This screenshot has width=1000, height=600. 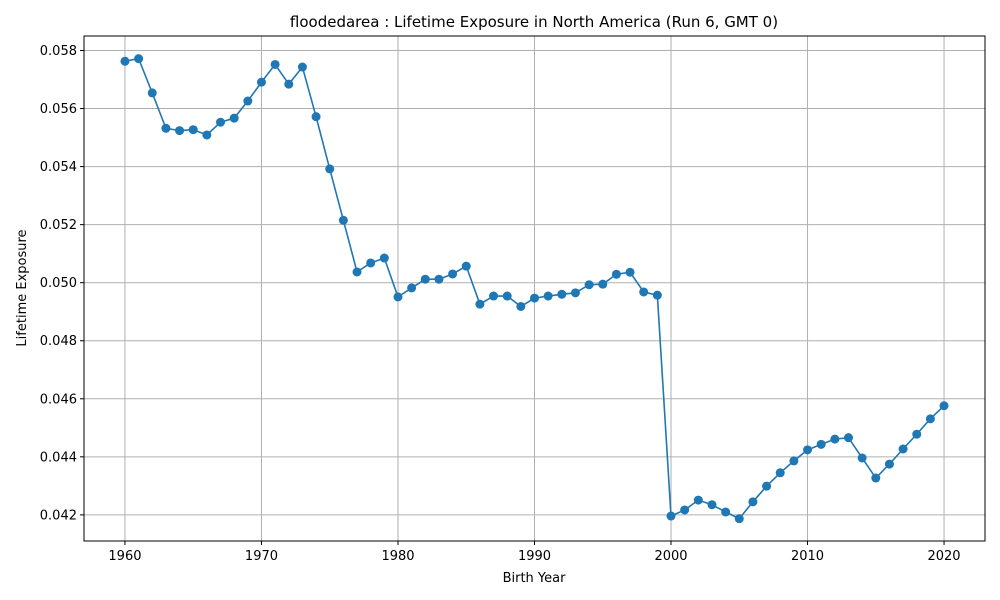 What do you see at coordinates (124, 556) in the screenshot?
I see `x-tick-label: 1960` at bounding box center [124, 556].